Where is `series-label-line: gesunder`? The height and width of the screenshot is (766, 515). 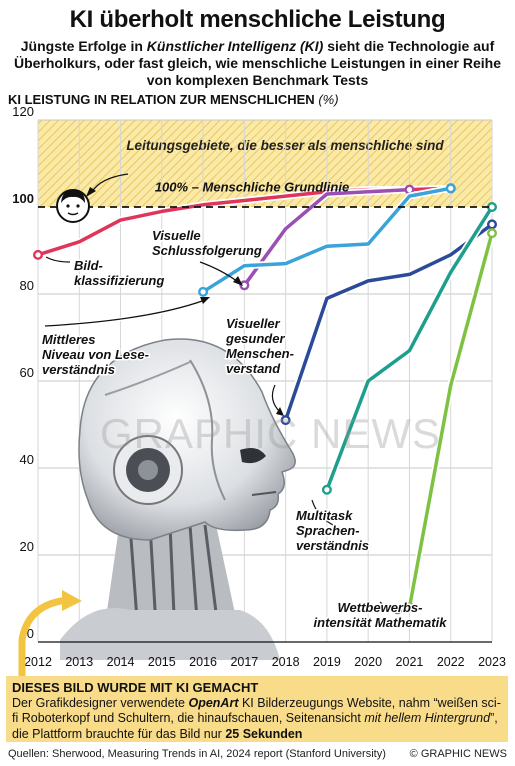 series-label-line: gesunder is located at coordinates (255, 338).